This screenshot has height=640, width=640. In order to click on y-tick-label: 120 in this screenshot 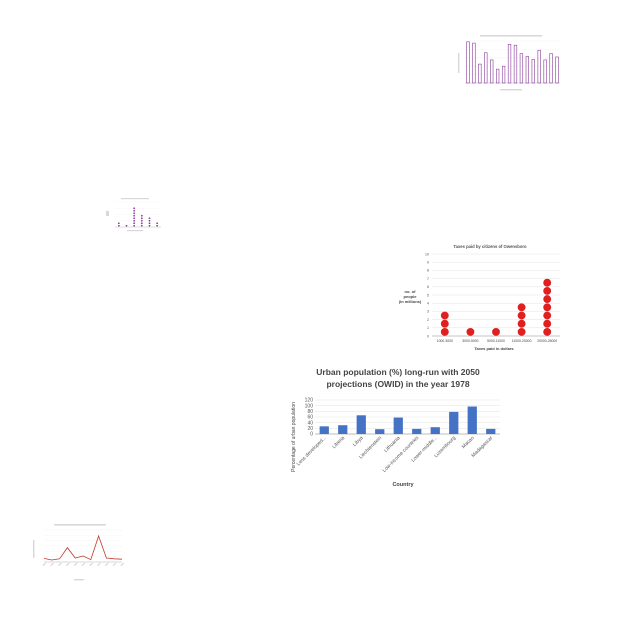, I will do `click(309, 401)`.